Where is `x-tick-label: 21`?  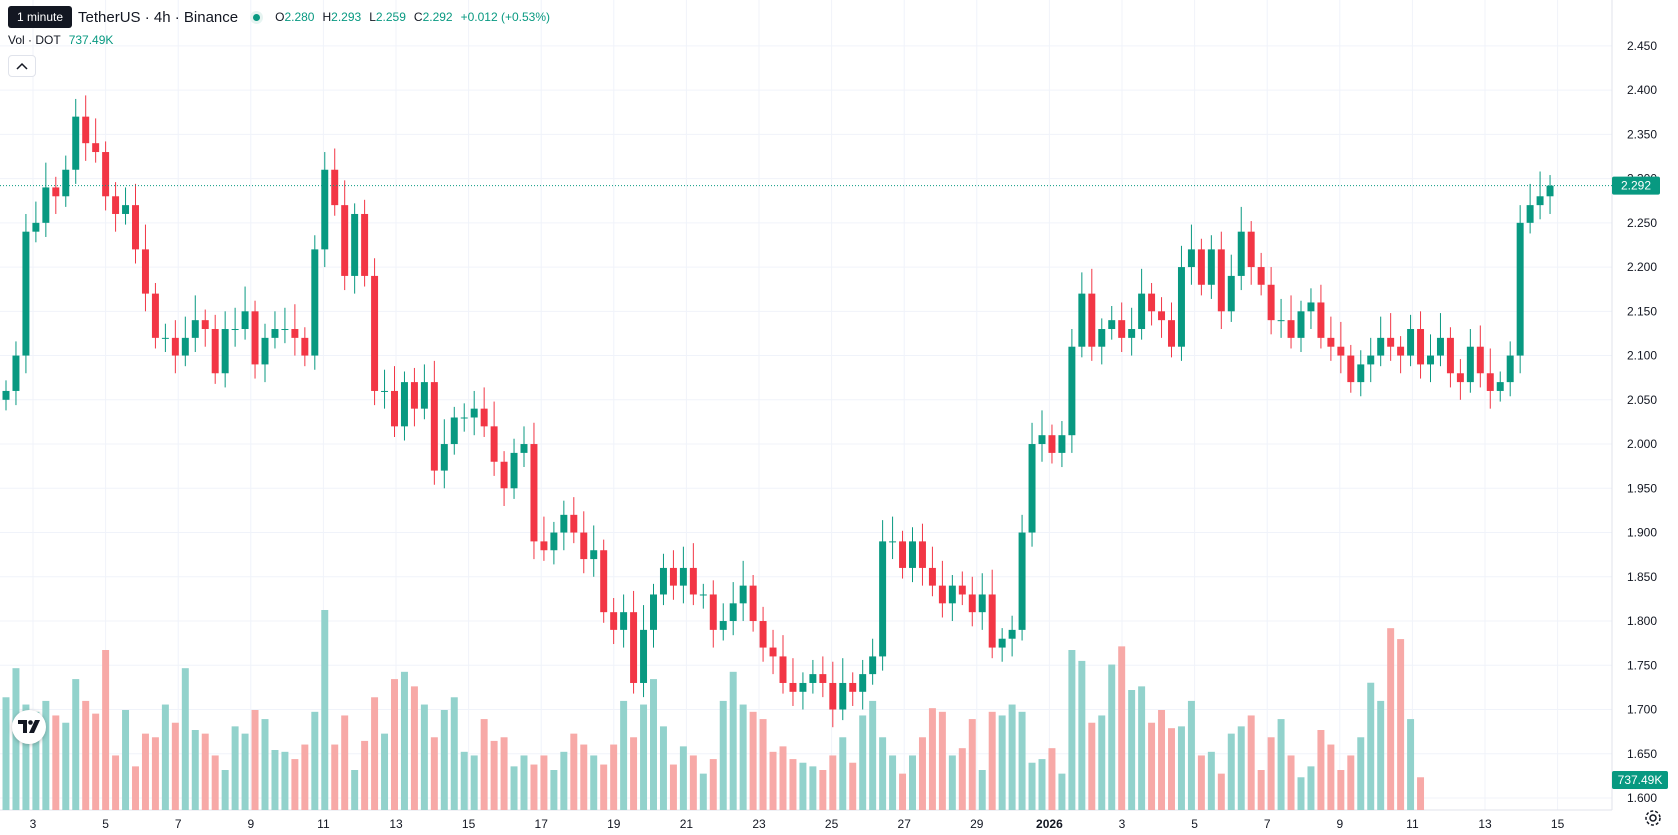
x-tick-label: 21 is located at coordinates (687, 824).